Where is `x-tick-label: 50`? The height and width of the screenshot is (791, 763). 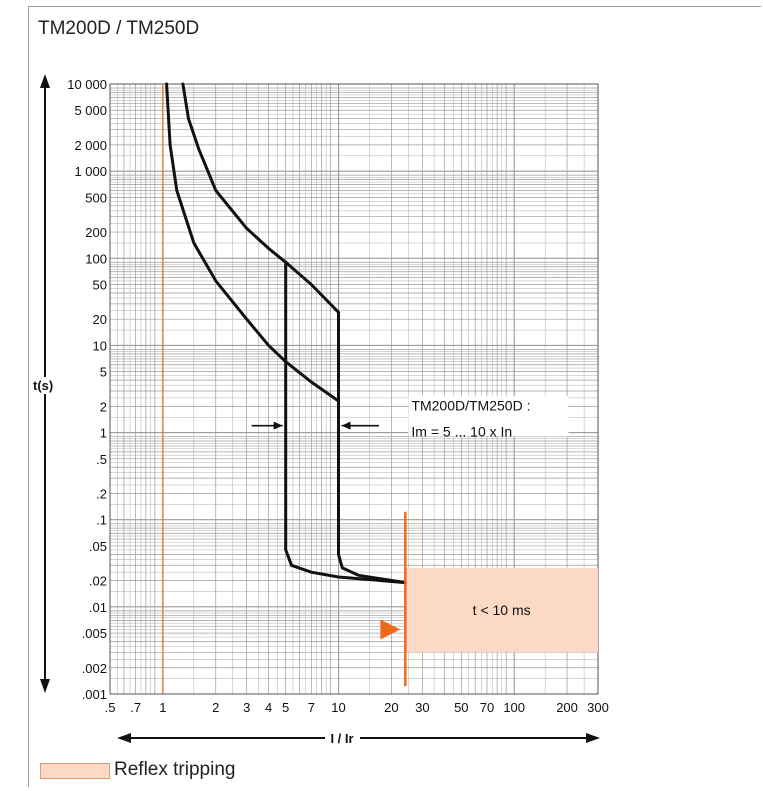 x-tick-label: 50 is located at coordinates (461, 707).